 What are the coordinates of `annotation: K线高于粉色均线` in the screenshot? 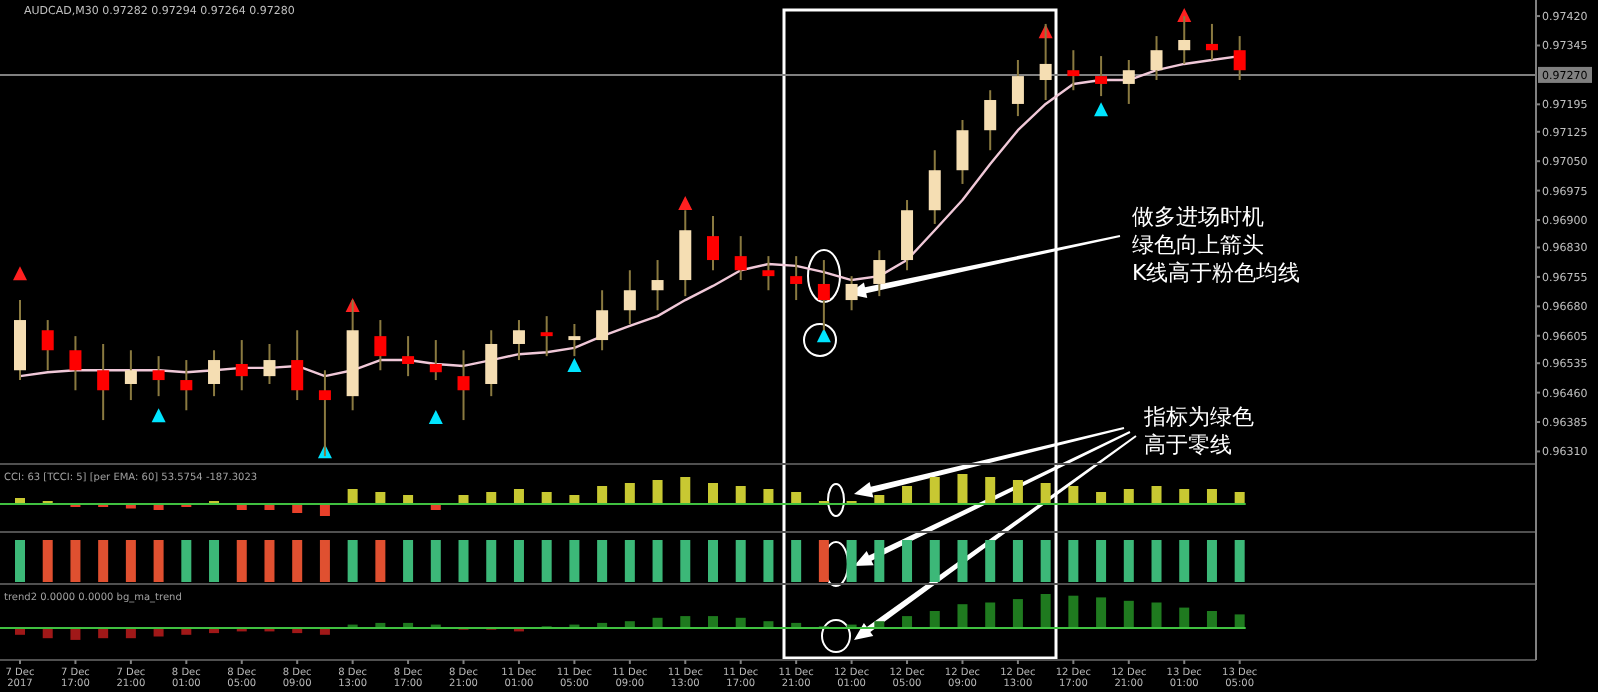 It's located at (1216, 273).